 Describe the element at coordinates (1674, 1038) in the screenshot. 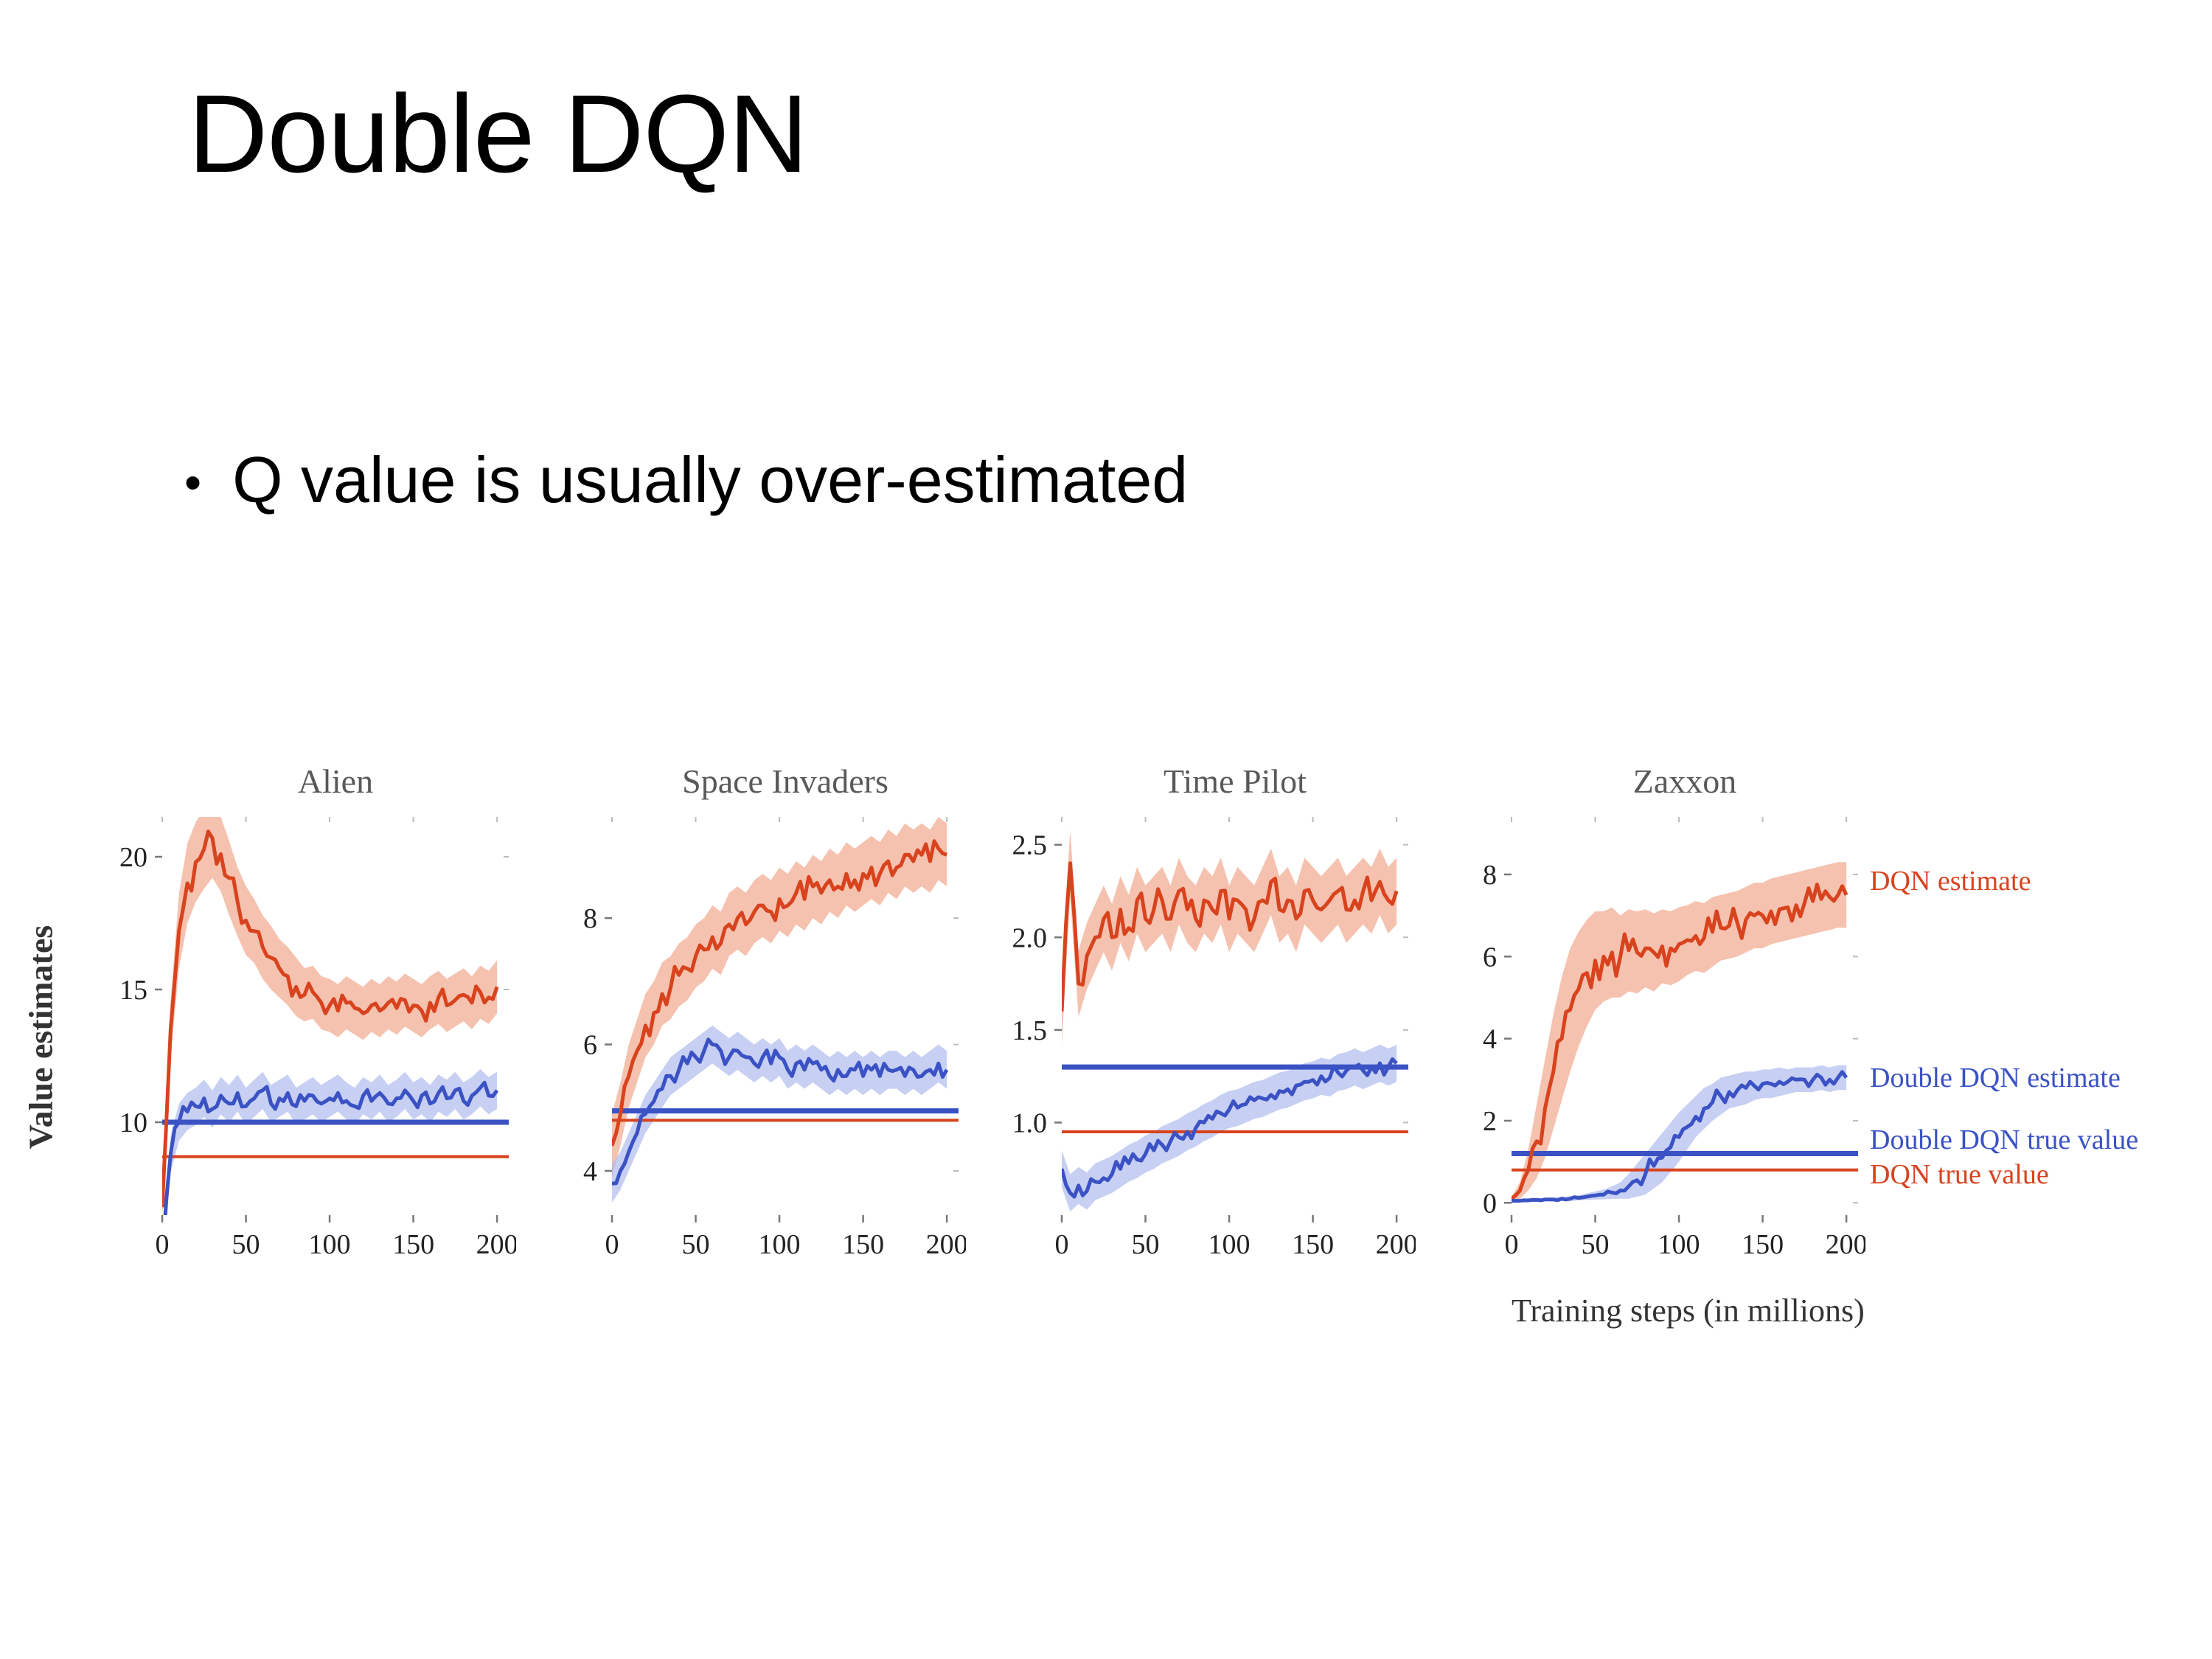

I see `chart-plot-zaxxon: 0 2 4 6 8 0 50 100 150 200` at that location.